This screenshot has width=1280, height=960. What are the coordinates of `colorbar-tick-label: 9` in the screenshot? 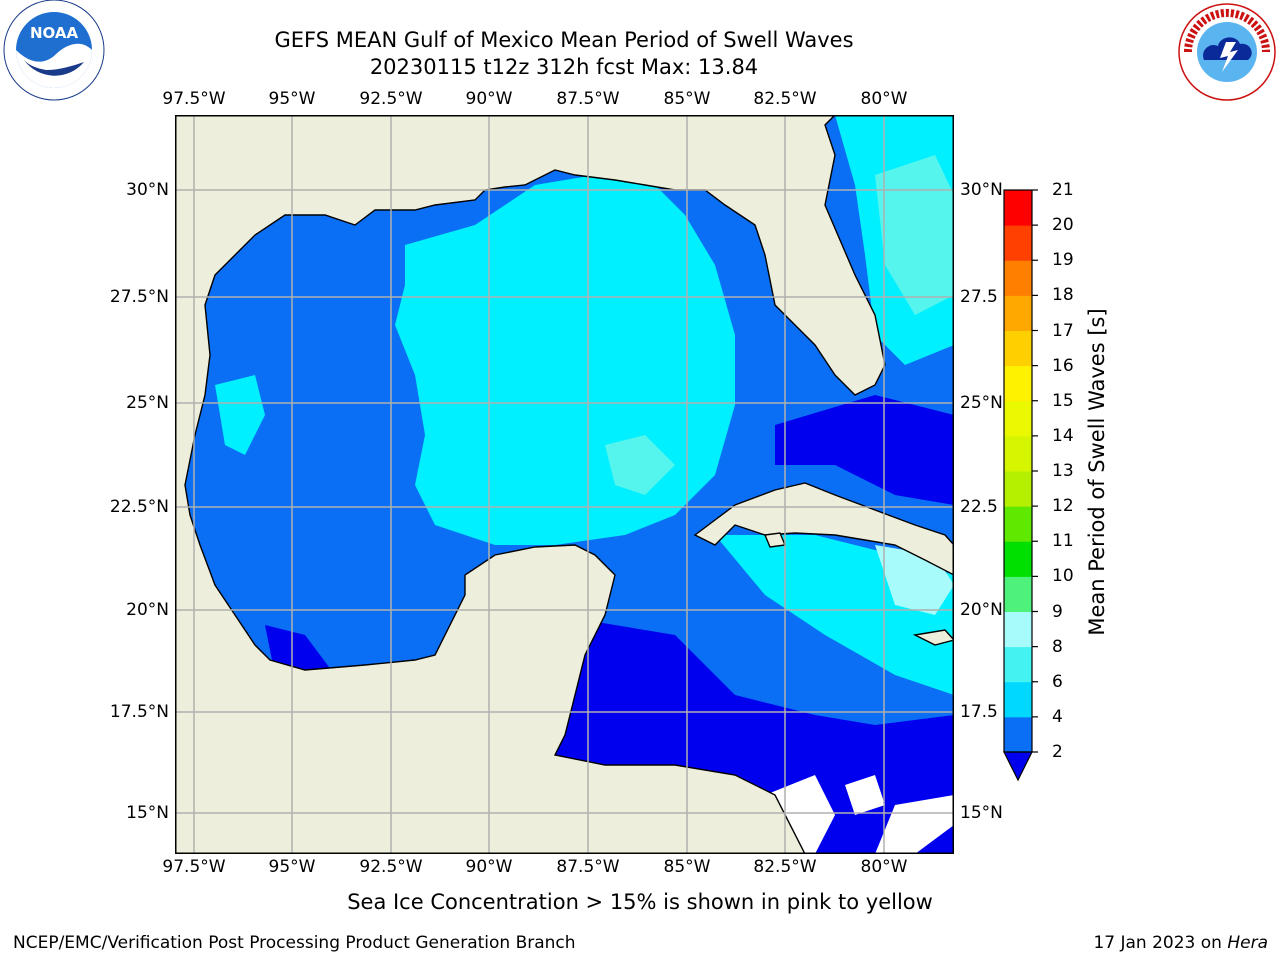 It's located at (1057, 611).